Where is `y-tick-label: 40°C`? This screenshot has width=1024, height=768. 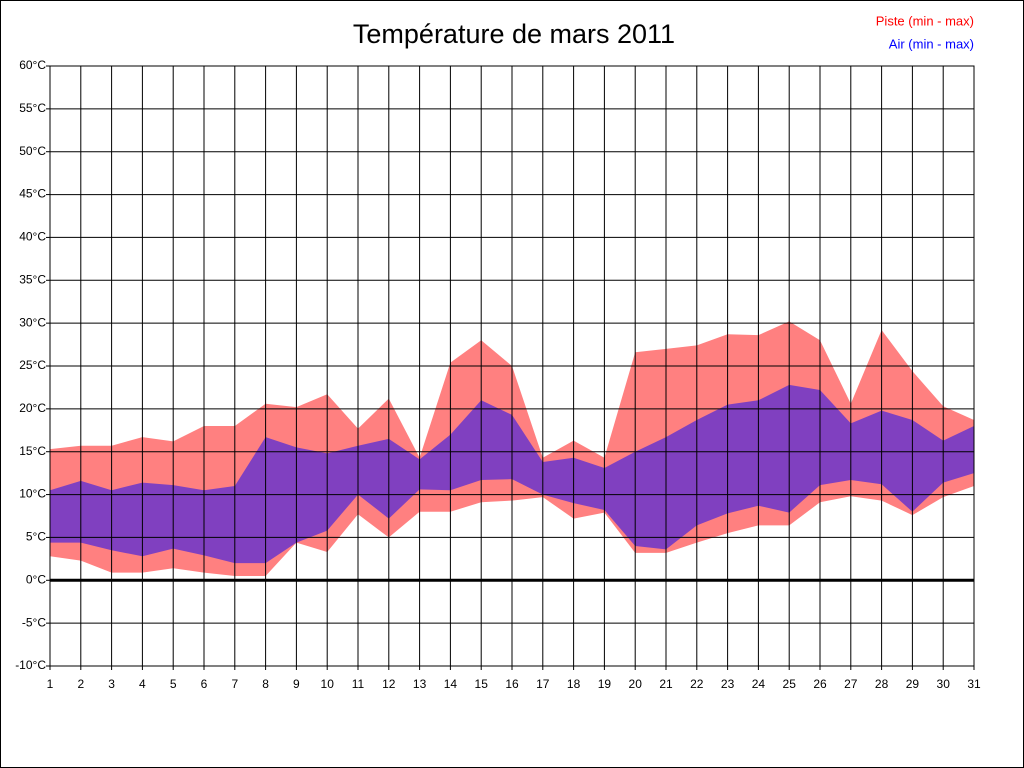 y-tick-label: 40°C is located at coordinates (32, 237).